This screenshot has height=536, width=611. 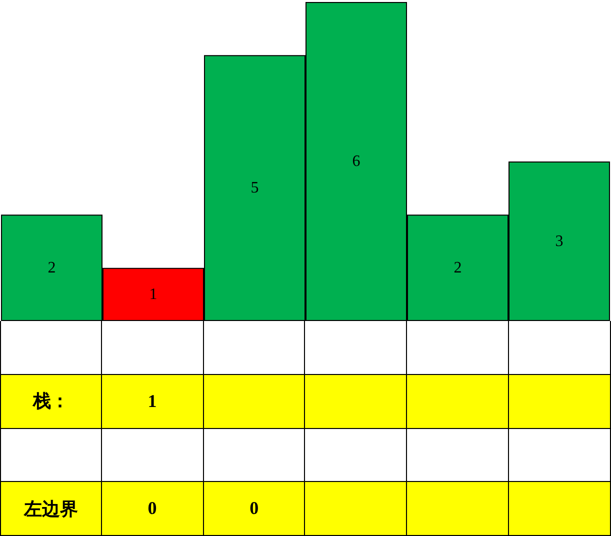 I want to click on data-label: 1, so click(x=153, y=294).